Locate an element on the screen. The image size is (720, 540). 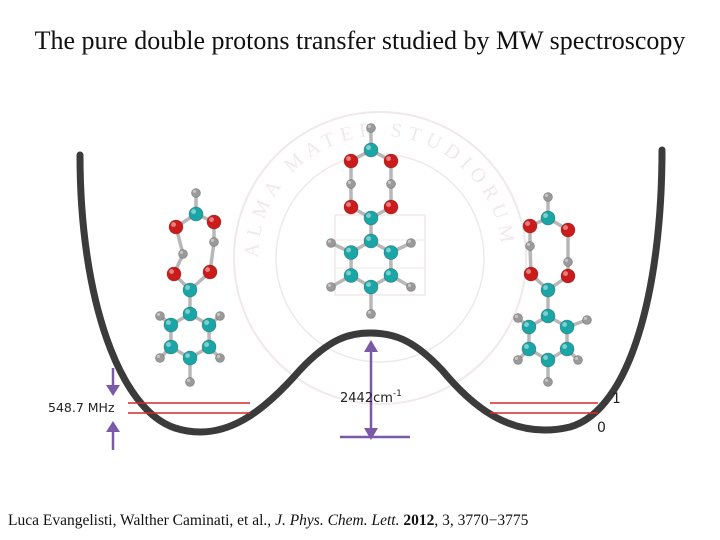
barrier-value: 2442cm is located at coordinates (366, 398).